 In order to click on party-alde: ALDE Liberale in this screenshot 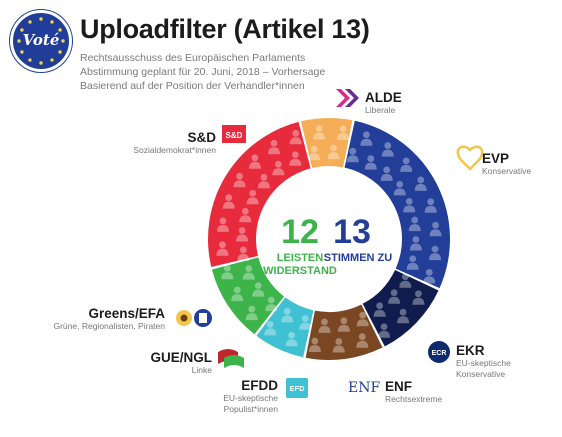, I will do `click(383, 103)`.